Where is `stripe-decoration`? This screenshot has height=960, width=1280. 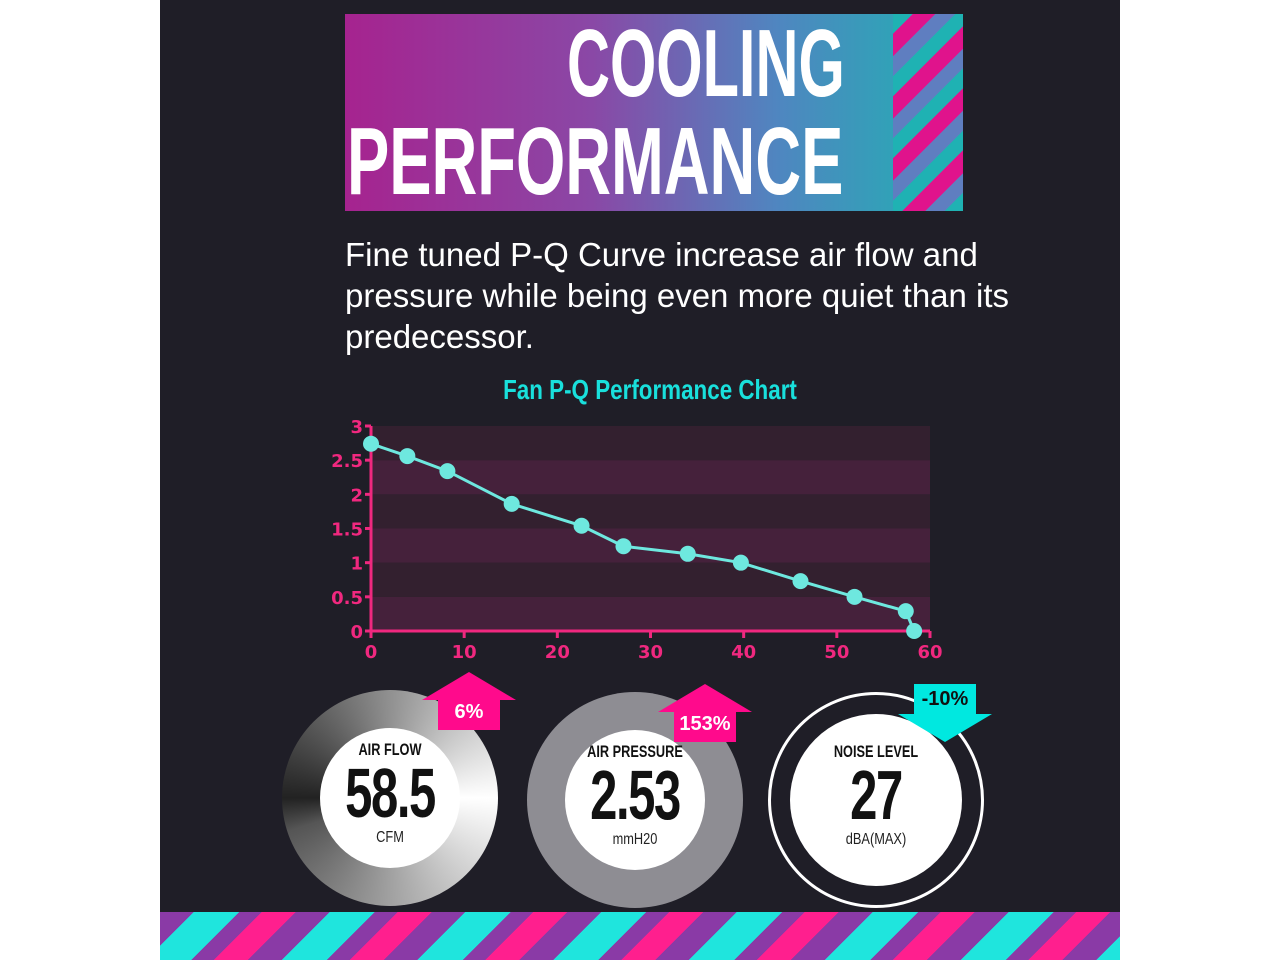
stripe-decoration is located at coordinates (928, 112).